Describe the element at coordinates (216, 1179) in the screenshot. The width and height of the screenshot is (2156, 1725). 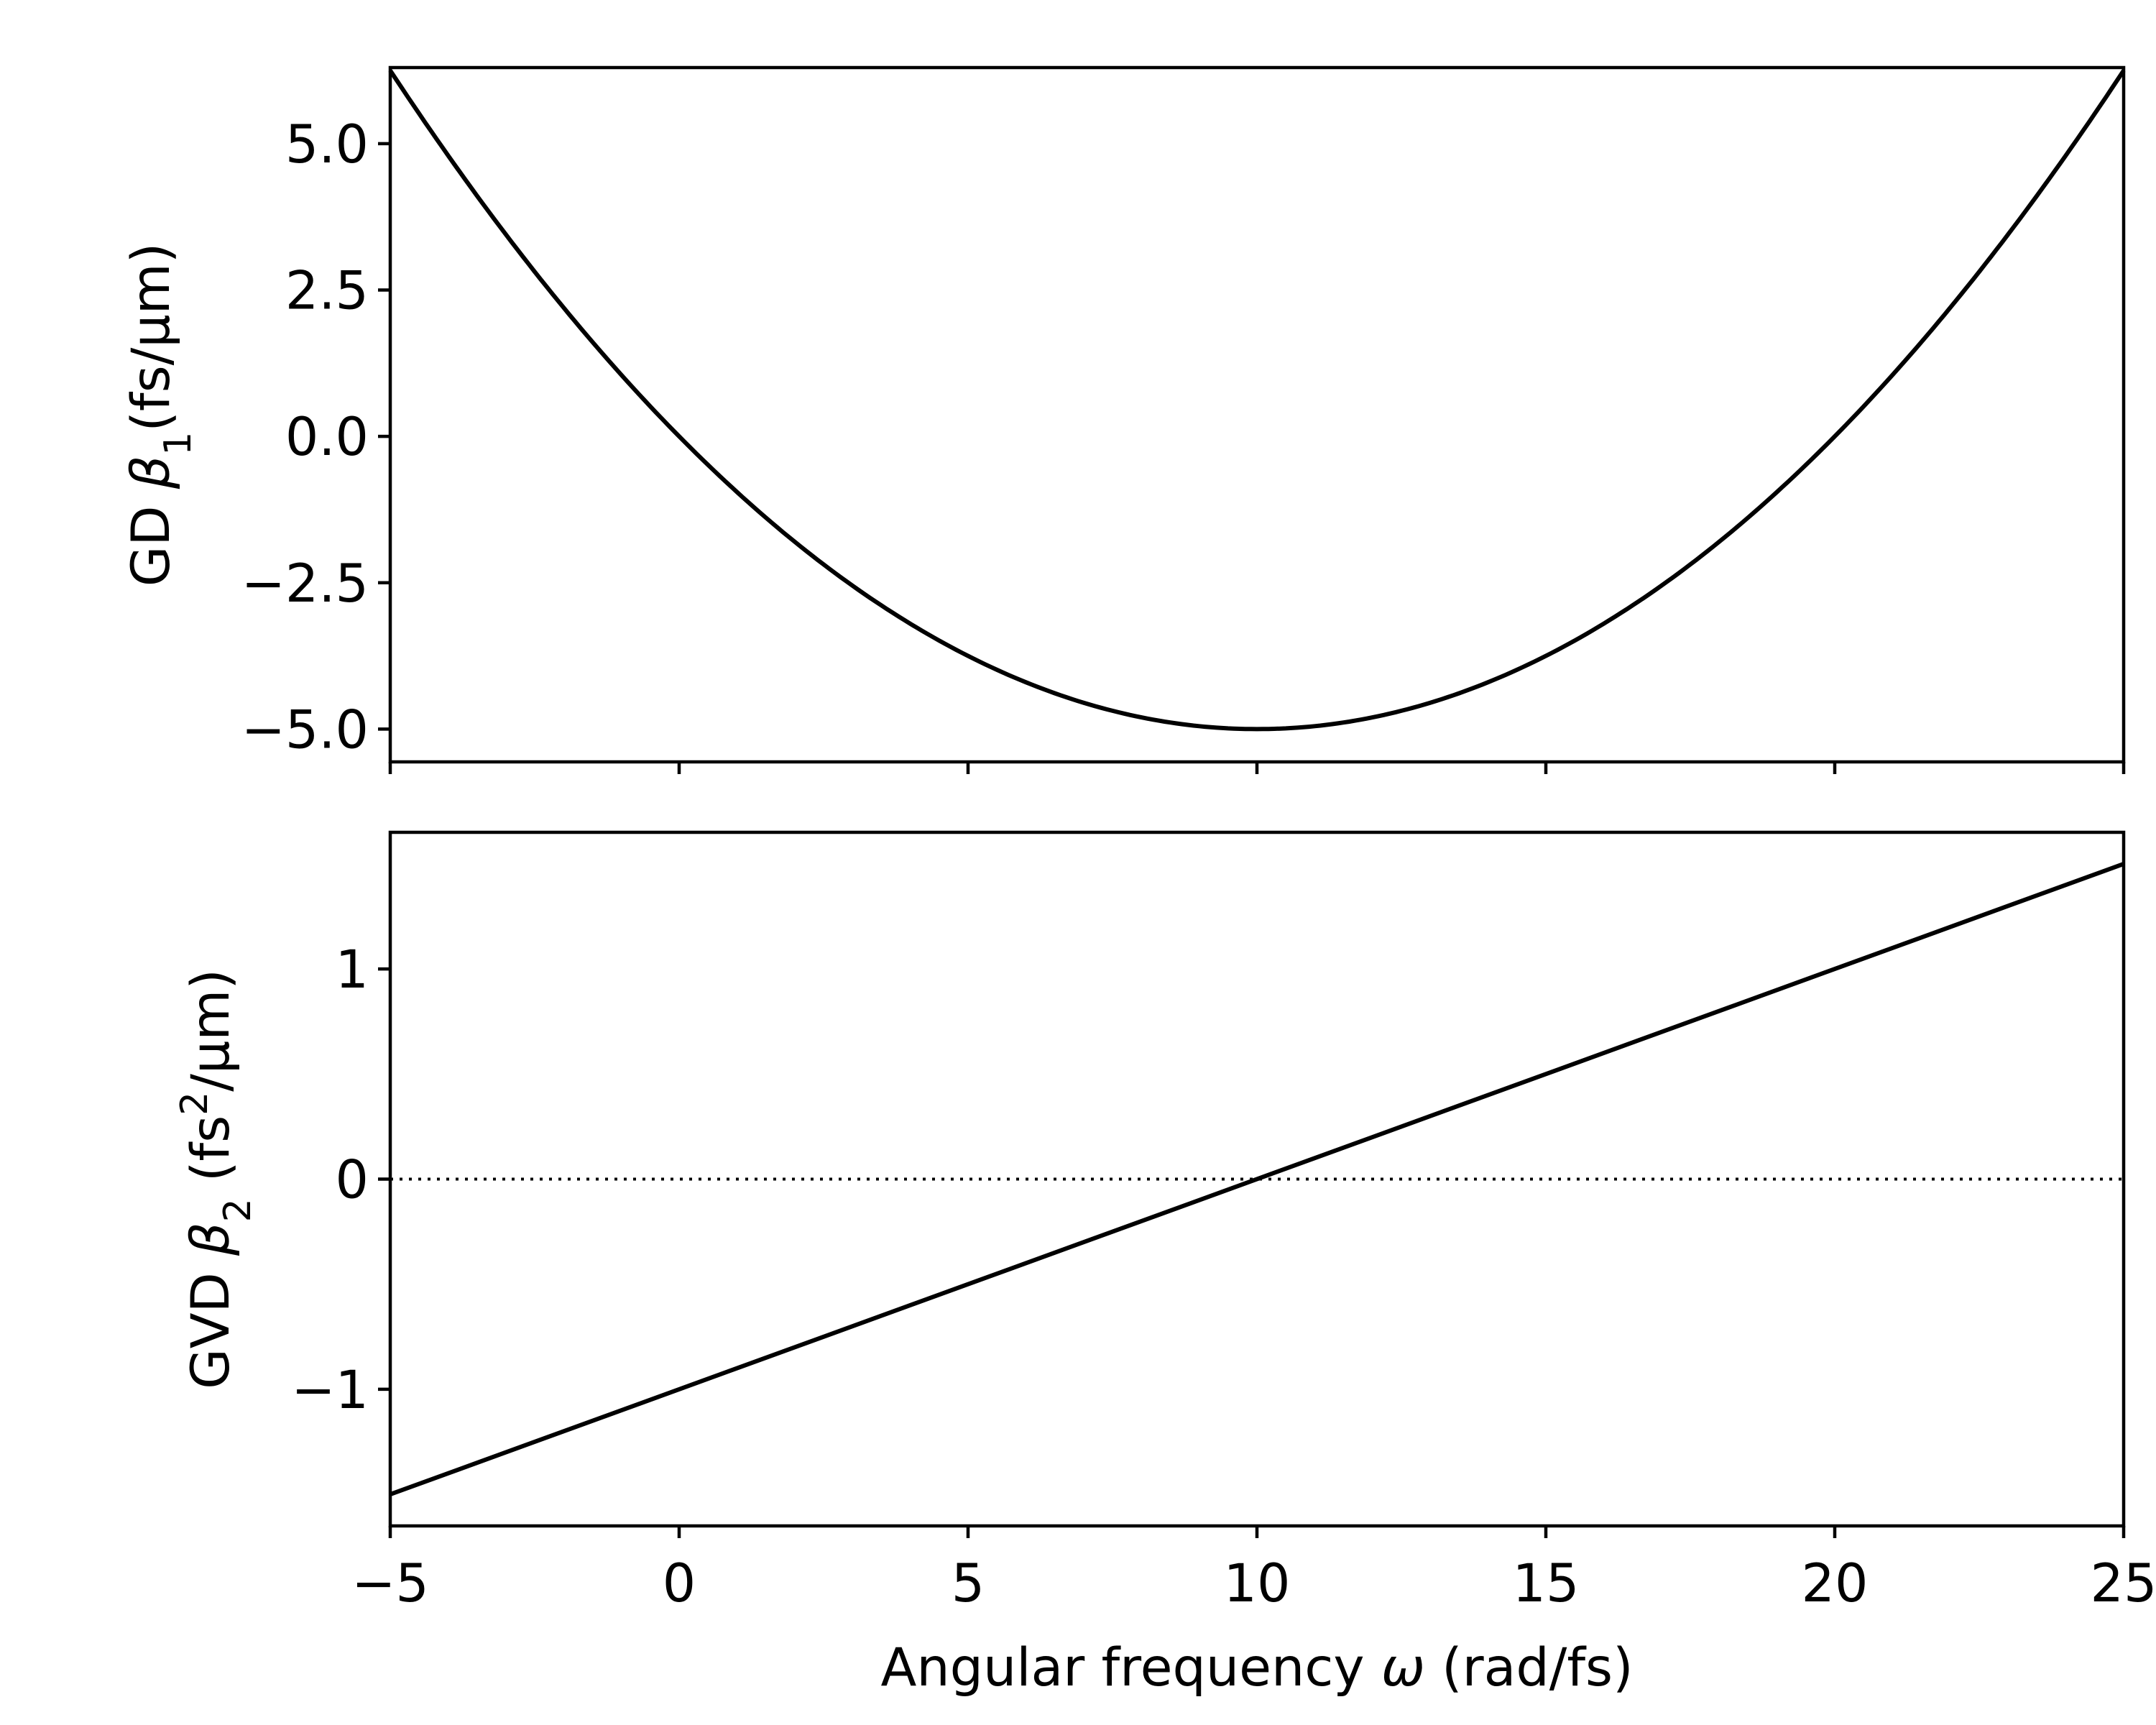
I see `gvd-y-axis-label: GVD β2 (fs2/μm)` at that location.